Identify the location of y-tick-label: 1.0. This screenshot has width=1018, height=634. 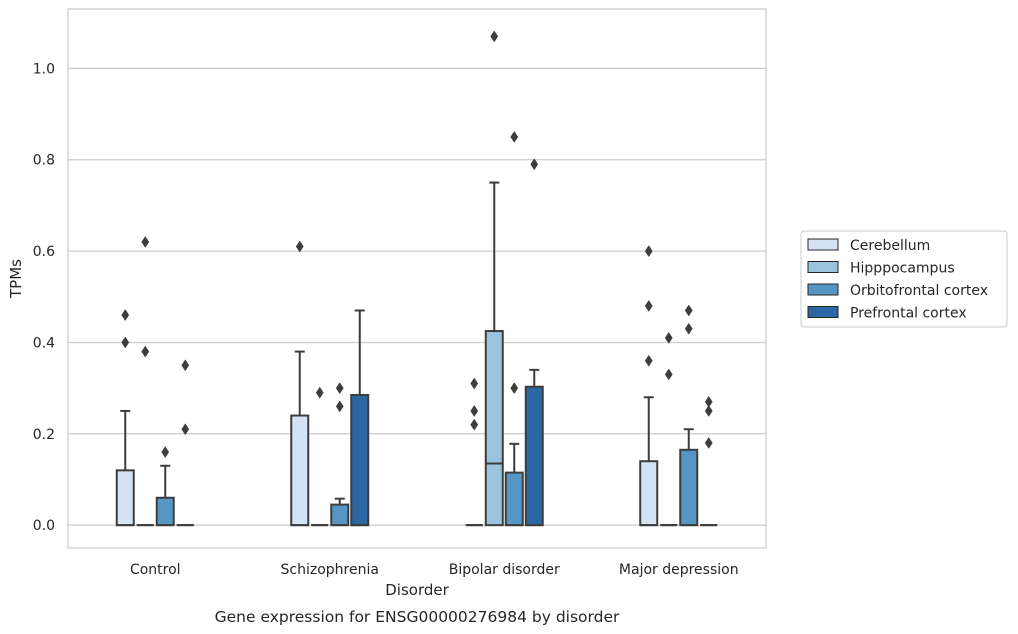
(44, 69).